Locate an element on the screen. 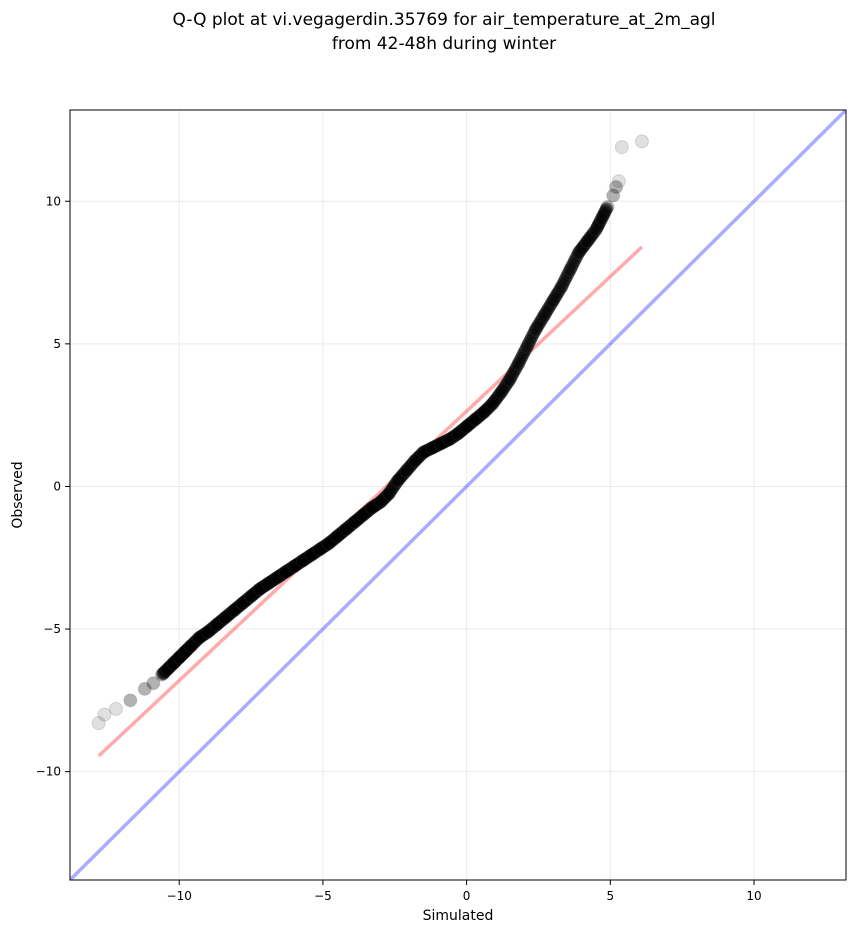  y-tick-label: −10 is located at coordinates (48, 772).